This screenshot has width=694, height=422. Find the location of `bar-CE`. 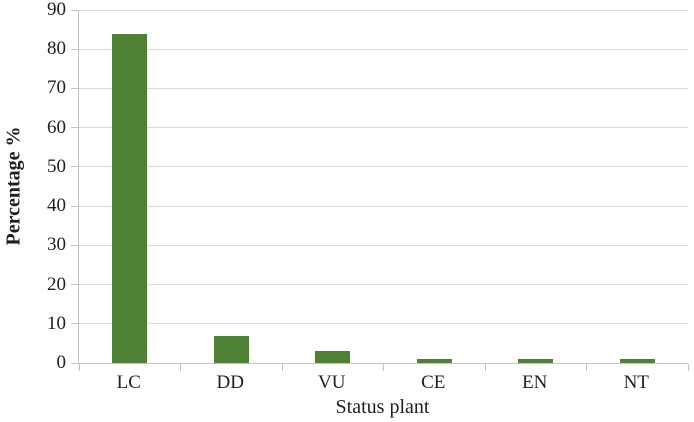

bar-CE is located at coordinates (434, 361).